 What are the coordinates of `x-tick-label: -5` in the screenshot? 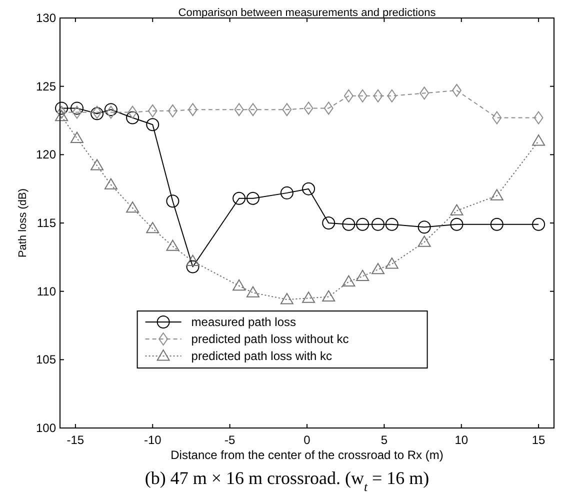 It's located at (230, 440).